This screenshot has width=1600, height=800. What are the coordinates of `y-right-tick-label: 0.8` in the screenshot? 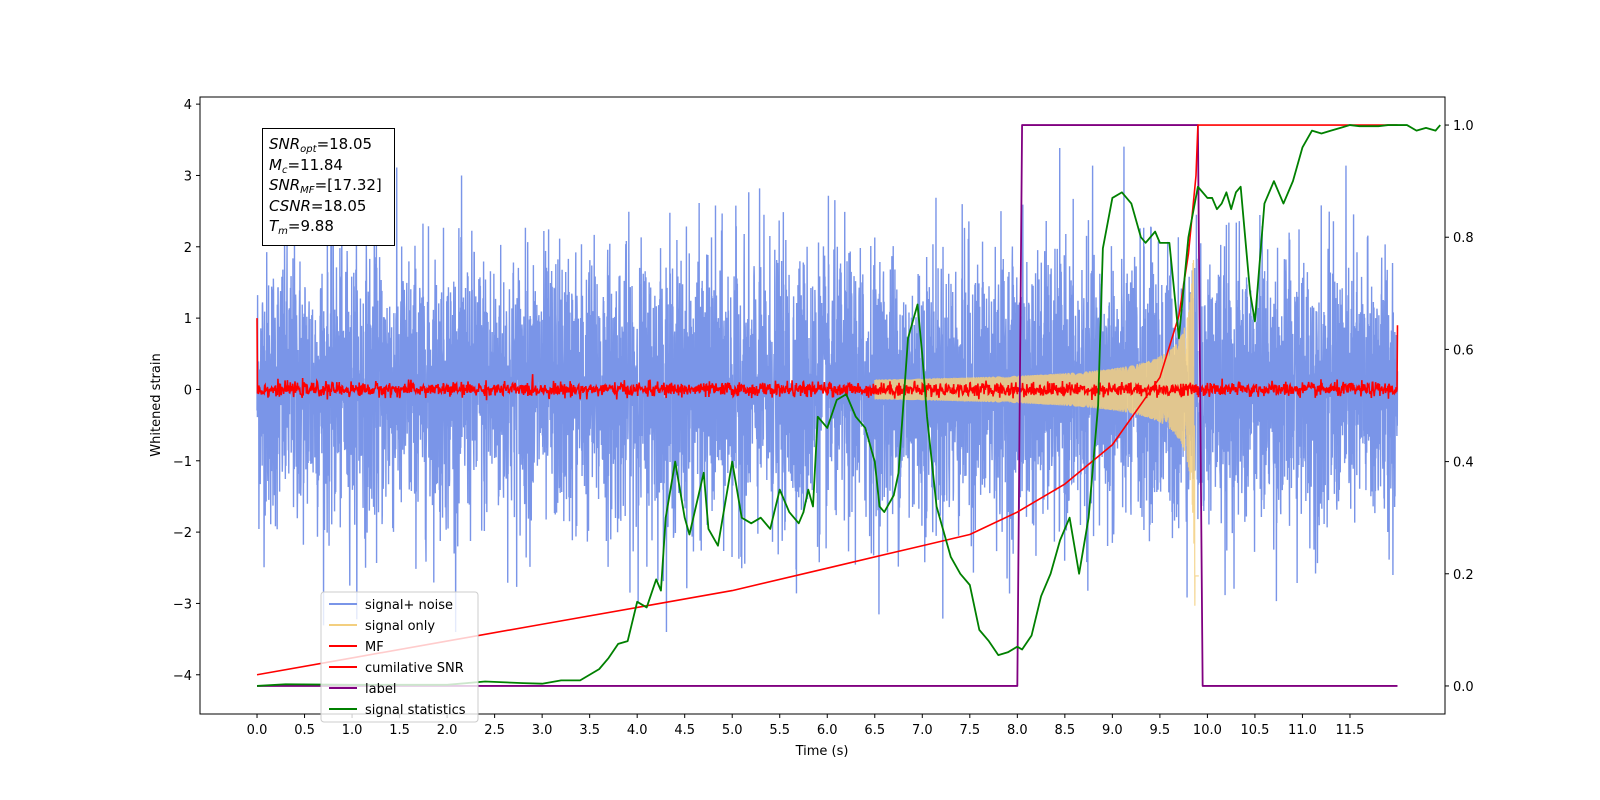 It's located at (1463, 238).